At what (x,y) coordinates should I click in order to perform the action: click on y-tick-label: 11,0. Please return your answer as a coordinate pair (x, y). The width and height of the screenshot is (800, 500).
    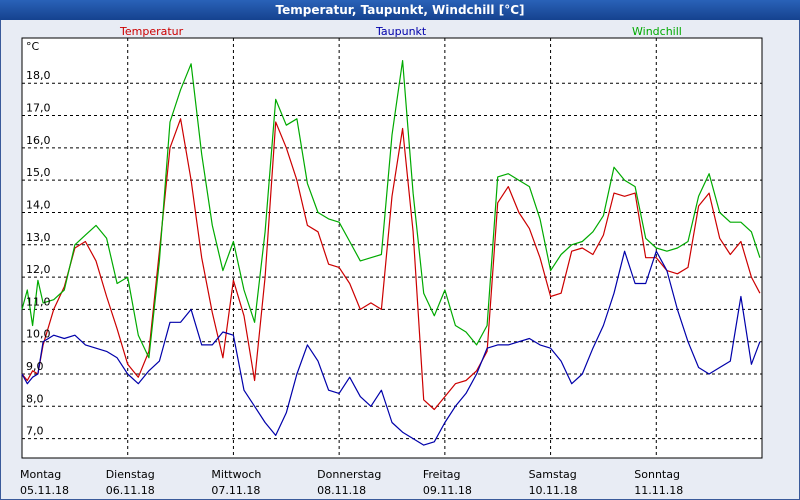
    Looking at the image, I should click on (38, 301).